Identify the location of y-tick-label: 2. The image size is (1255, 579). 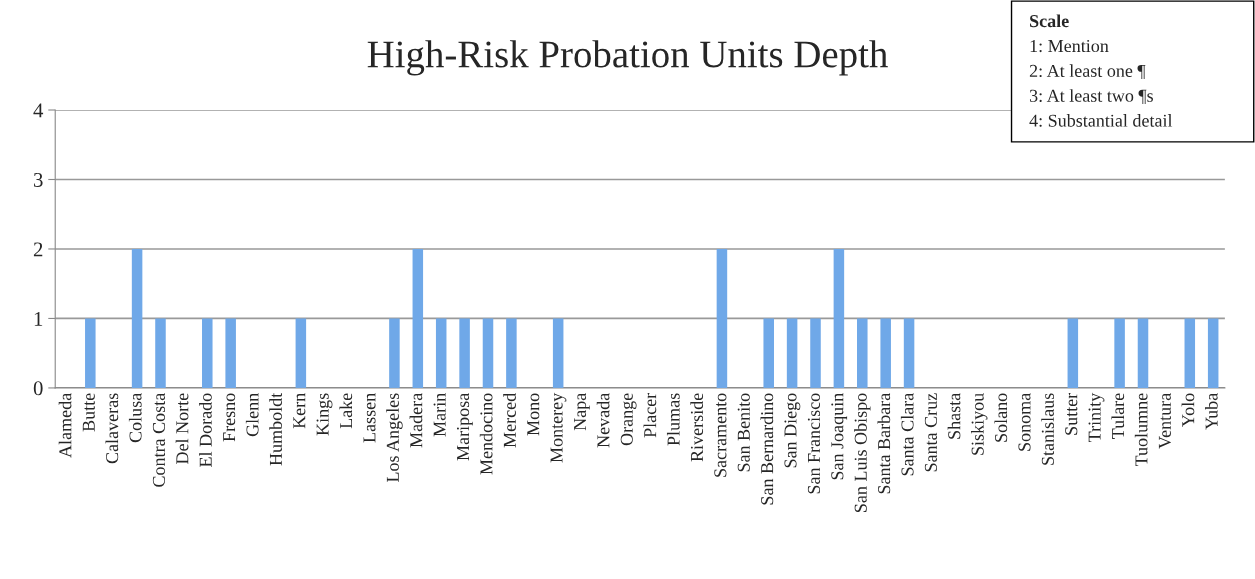
(38, 249).